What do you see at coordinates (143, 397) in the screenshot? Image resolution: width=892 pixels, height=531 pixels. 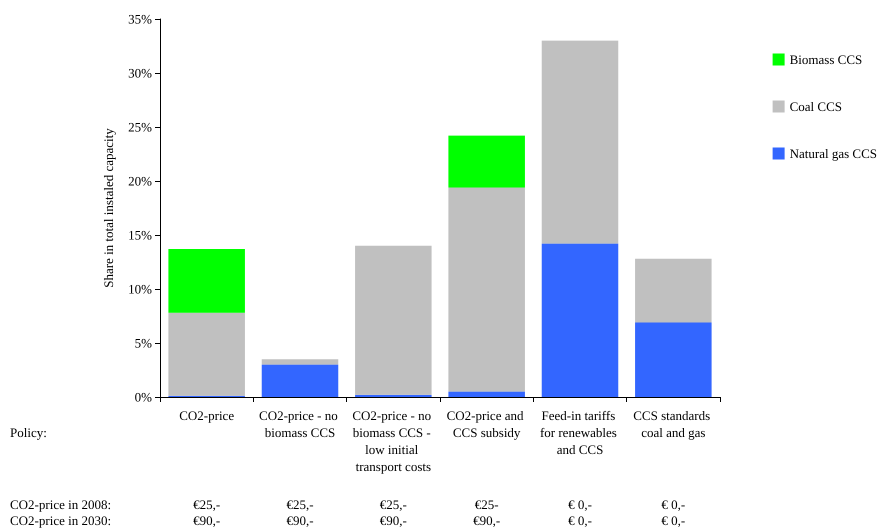 I see `y-tick-label: 0%` at bounding box center [143, 397].